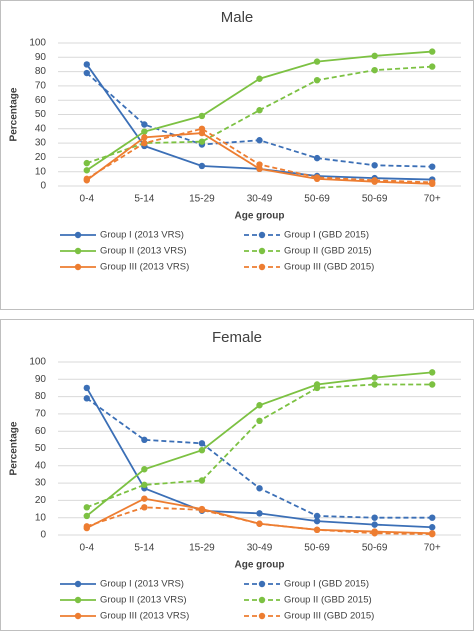 The width and height of the screenshot is (474, 636). What do you see at coordinates (142, 235) in the screenshot?
I see `legend-label: Group I (2013 VRS)` at bounding box center [142, 235].